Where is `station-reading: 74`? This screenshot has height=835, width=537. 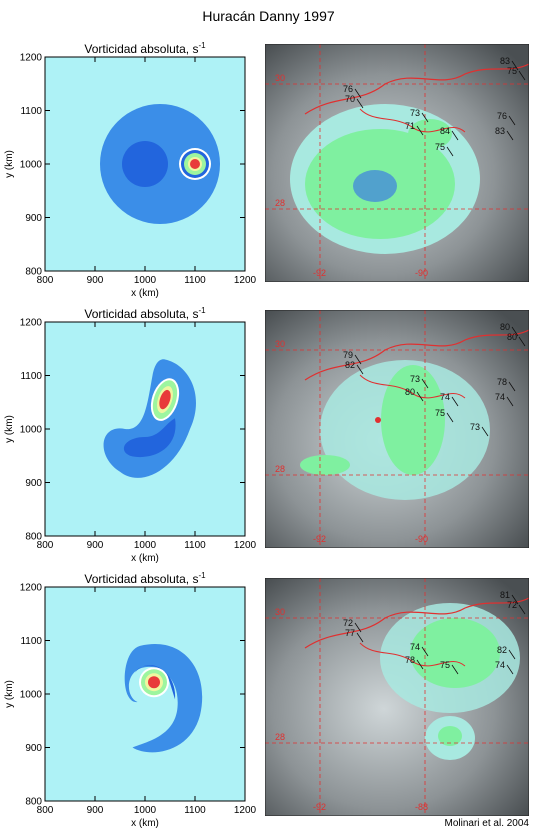 station-reading: 74 is located at coordinates (500, 665).